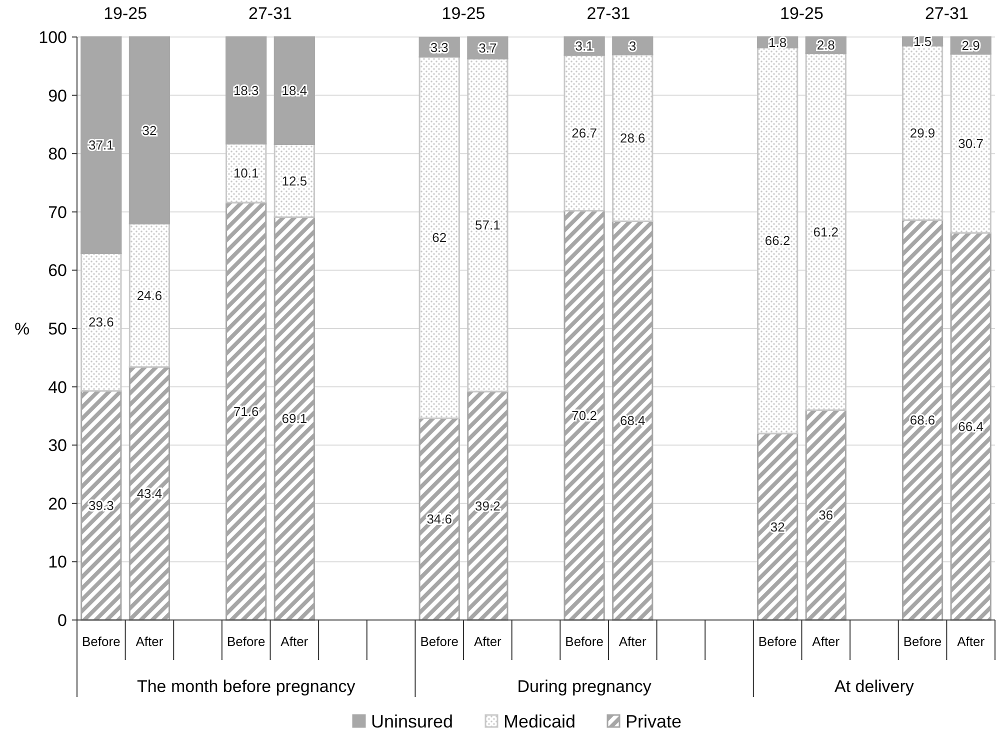  I want to click on text: During pregnancy, so click(584, 686).